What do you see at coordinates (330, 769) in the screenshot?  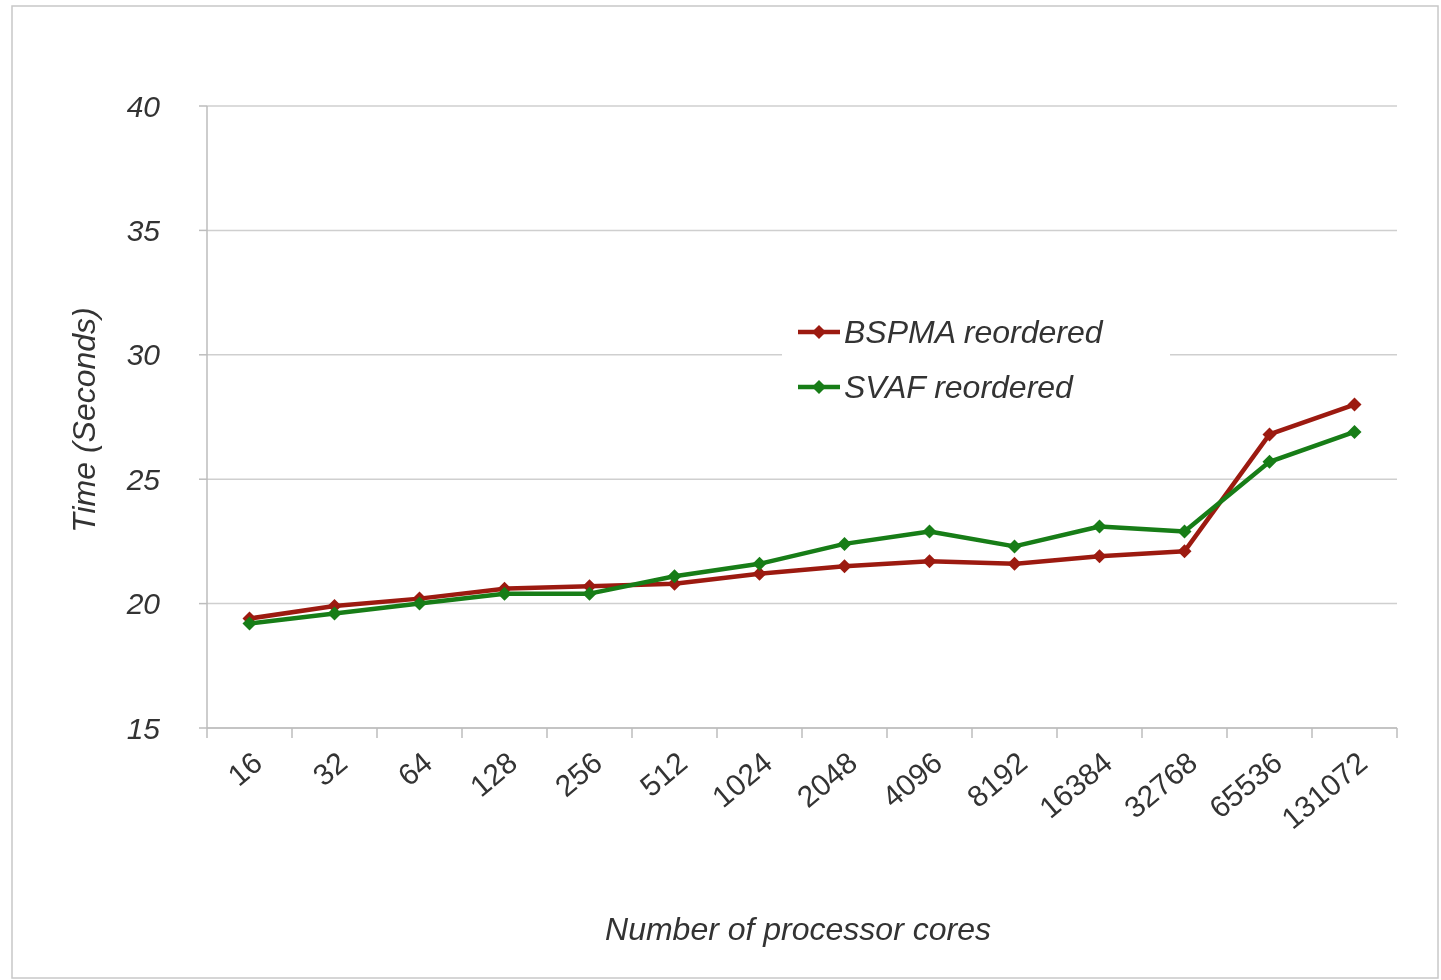 I see `x-tick-label: 32` at bounding box center [330, 769].